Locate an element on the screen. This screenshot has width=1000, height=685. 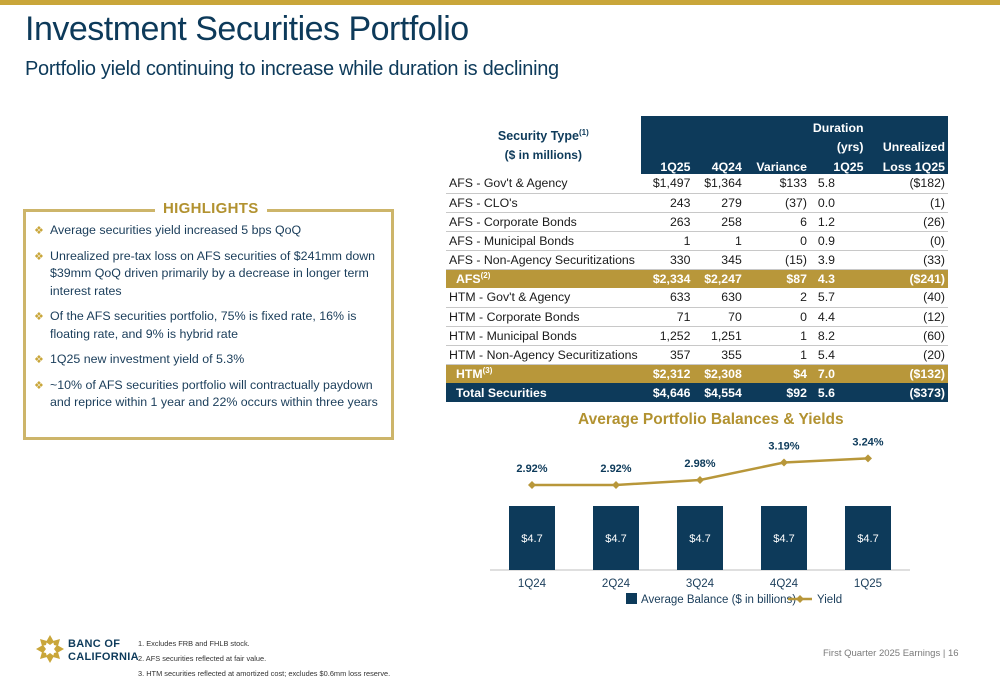
banc-of-california-logo-icon is located at coordinates (50, 649).